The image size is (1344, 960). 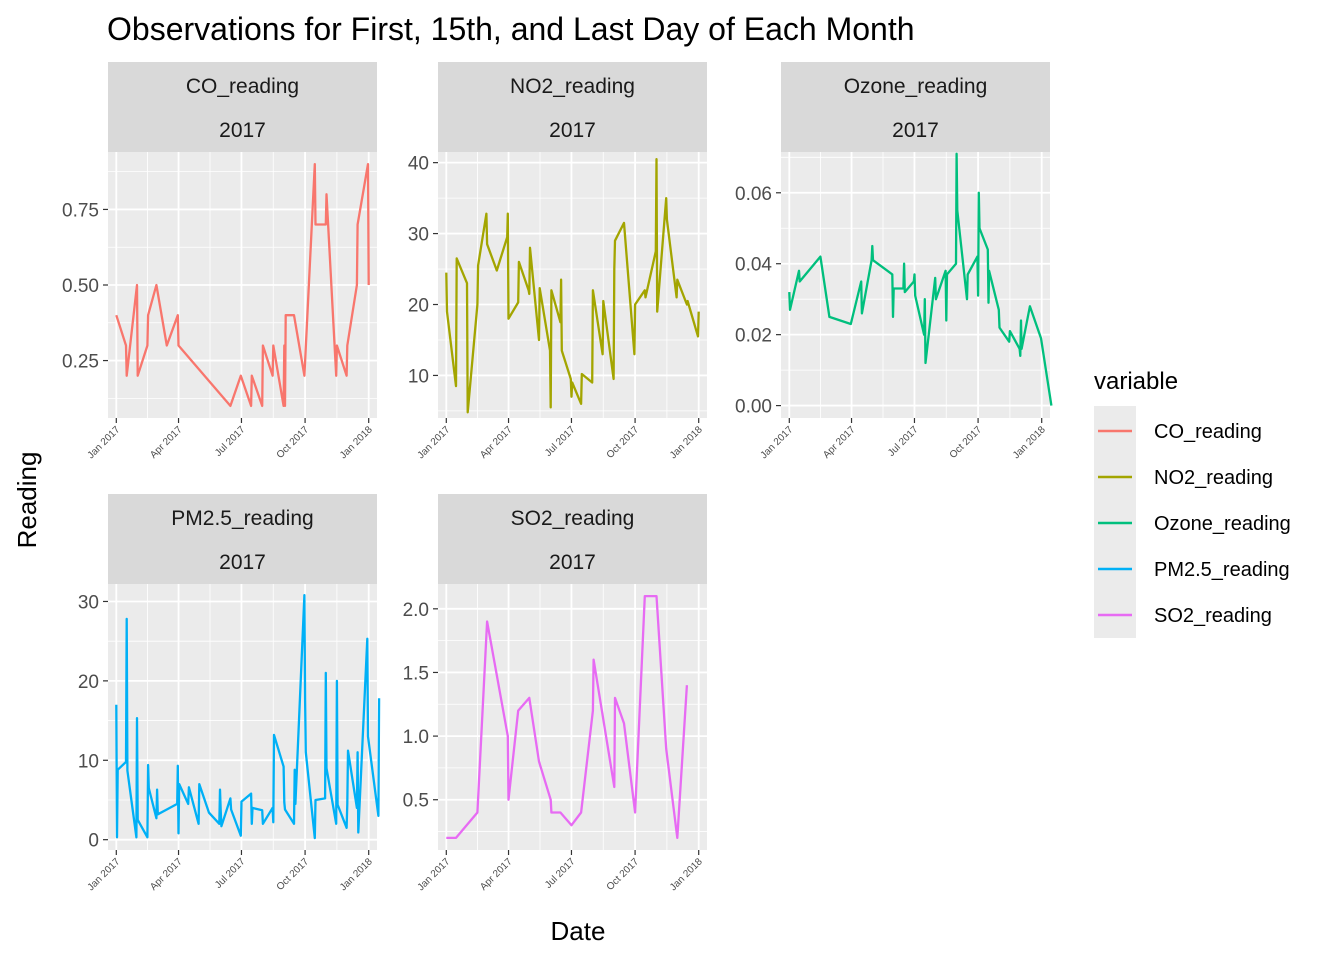 I want to click on strip-label-ozone-reading: Ozone_reading, so click(x=916, y=86).